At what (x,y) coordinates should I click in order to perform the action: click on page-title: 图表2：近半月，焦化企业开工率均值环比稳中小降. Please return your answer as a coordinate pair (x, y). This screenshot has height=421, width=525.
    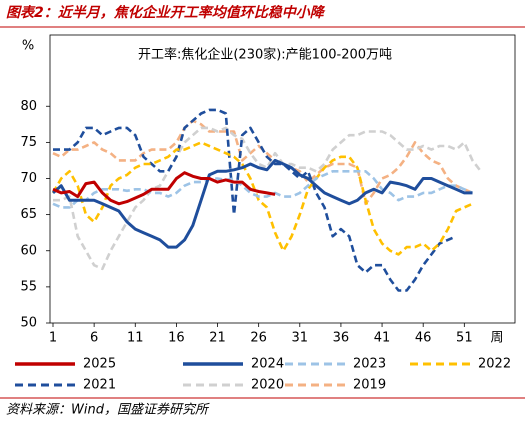
    Looking at the image, I should click on (166, 12).